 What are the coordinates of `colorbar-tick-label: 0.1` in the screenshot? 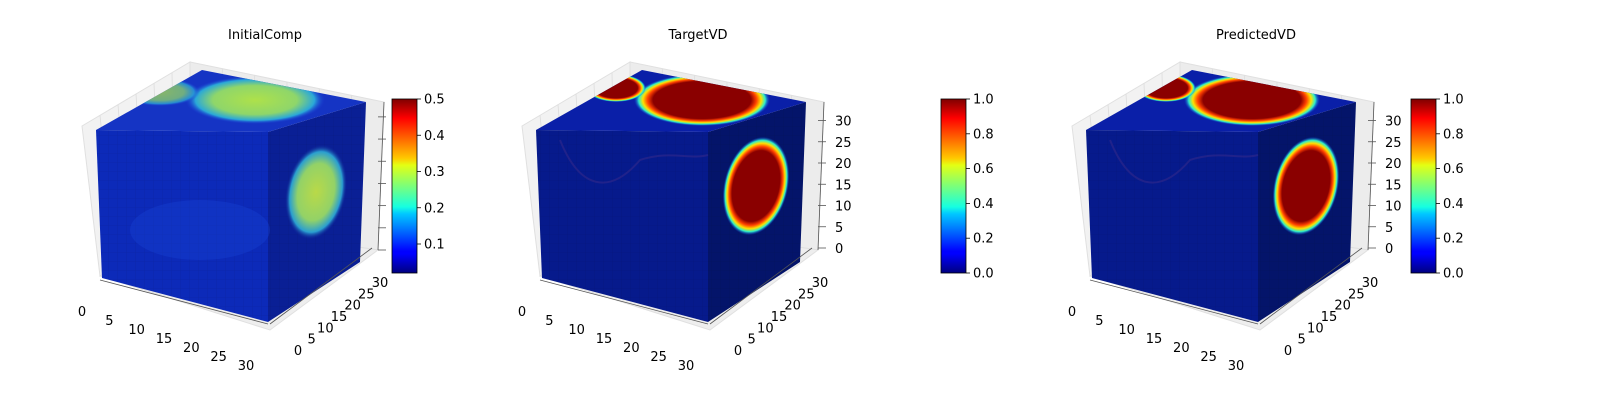 It's located at (434, 245).